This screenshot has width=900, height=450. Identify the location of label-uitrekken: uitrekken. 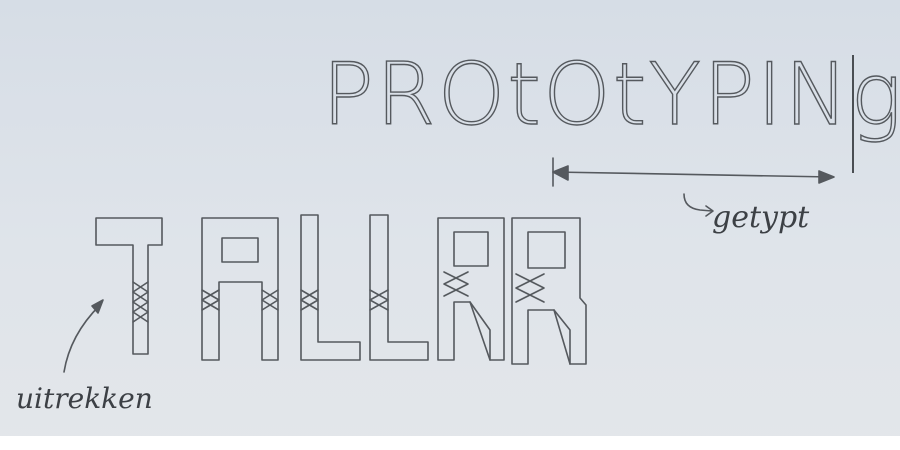
(84, 398).